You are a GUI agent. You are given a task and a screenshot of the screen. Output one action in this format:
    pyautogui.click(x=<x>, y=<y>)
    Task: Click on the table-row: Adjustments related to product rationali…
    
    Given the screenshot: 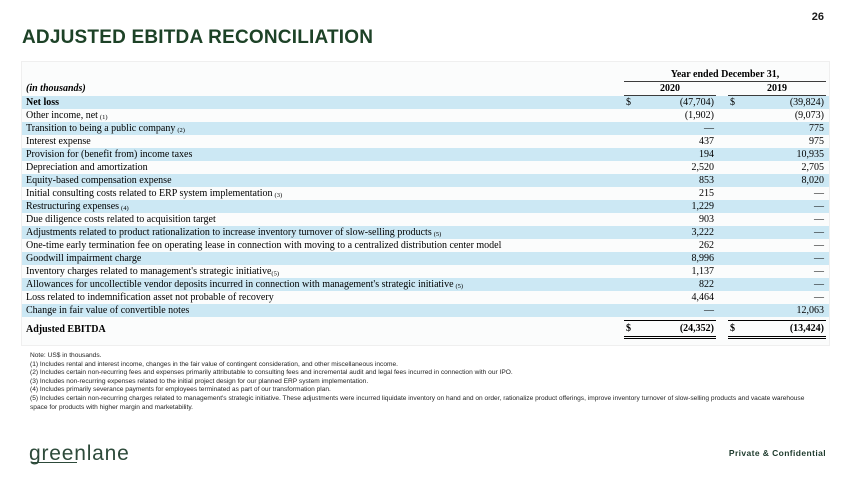 What is the action you would take?
    pyautogui.click(x=425, y=232)
    